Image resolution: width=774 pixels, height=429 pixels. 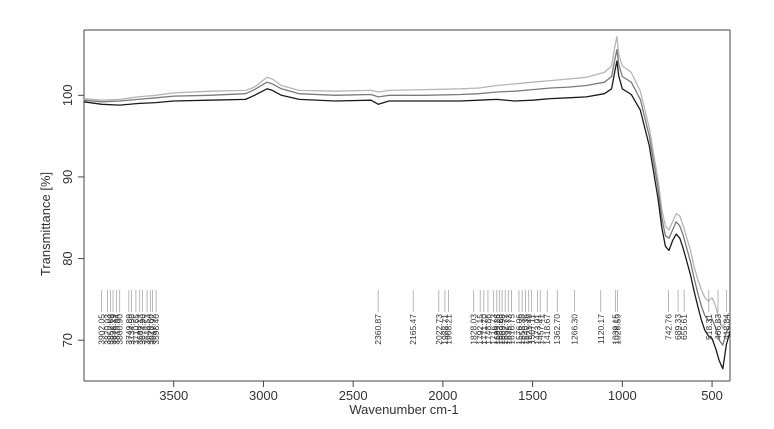 I want to click on peak-label: 3617.92, so click(x=153, y=329).